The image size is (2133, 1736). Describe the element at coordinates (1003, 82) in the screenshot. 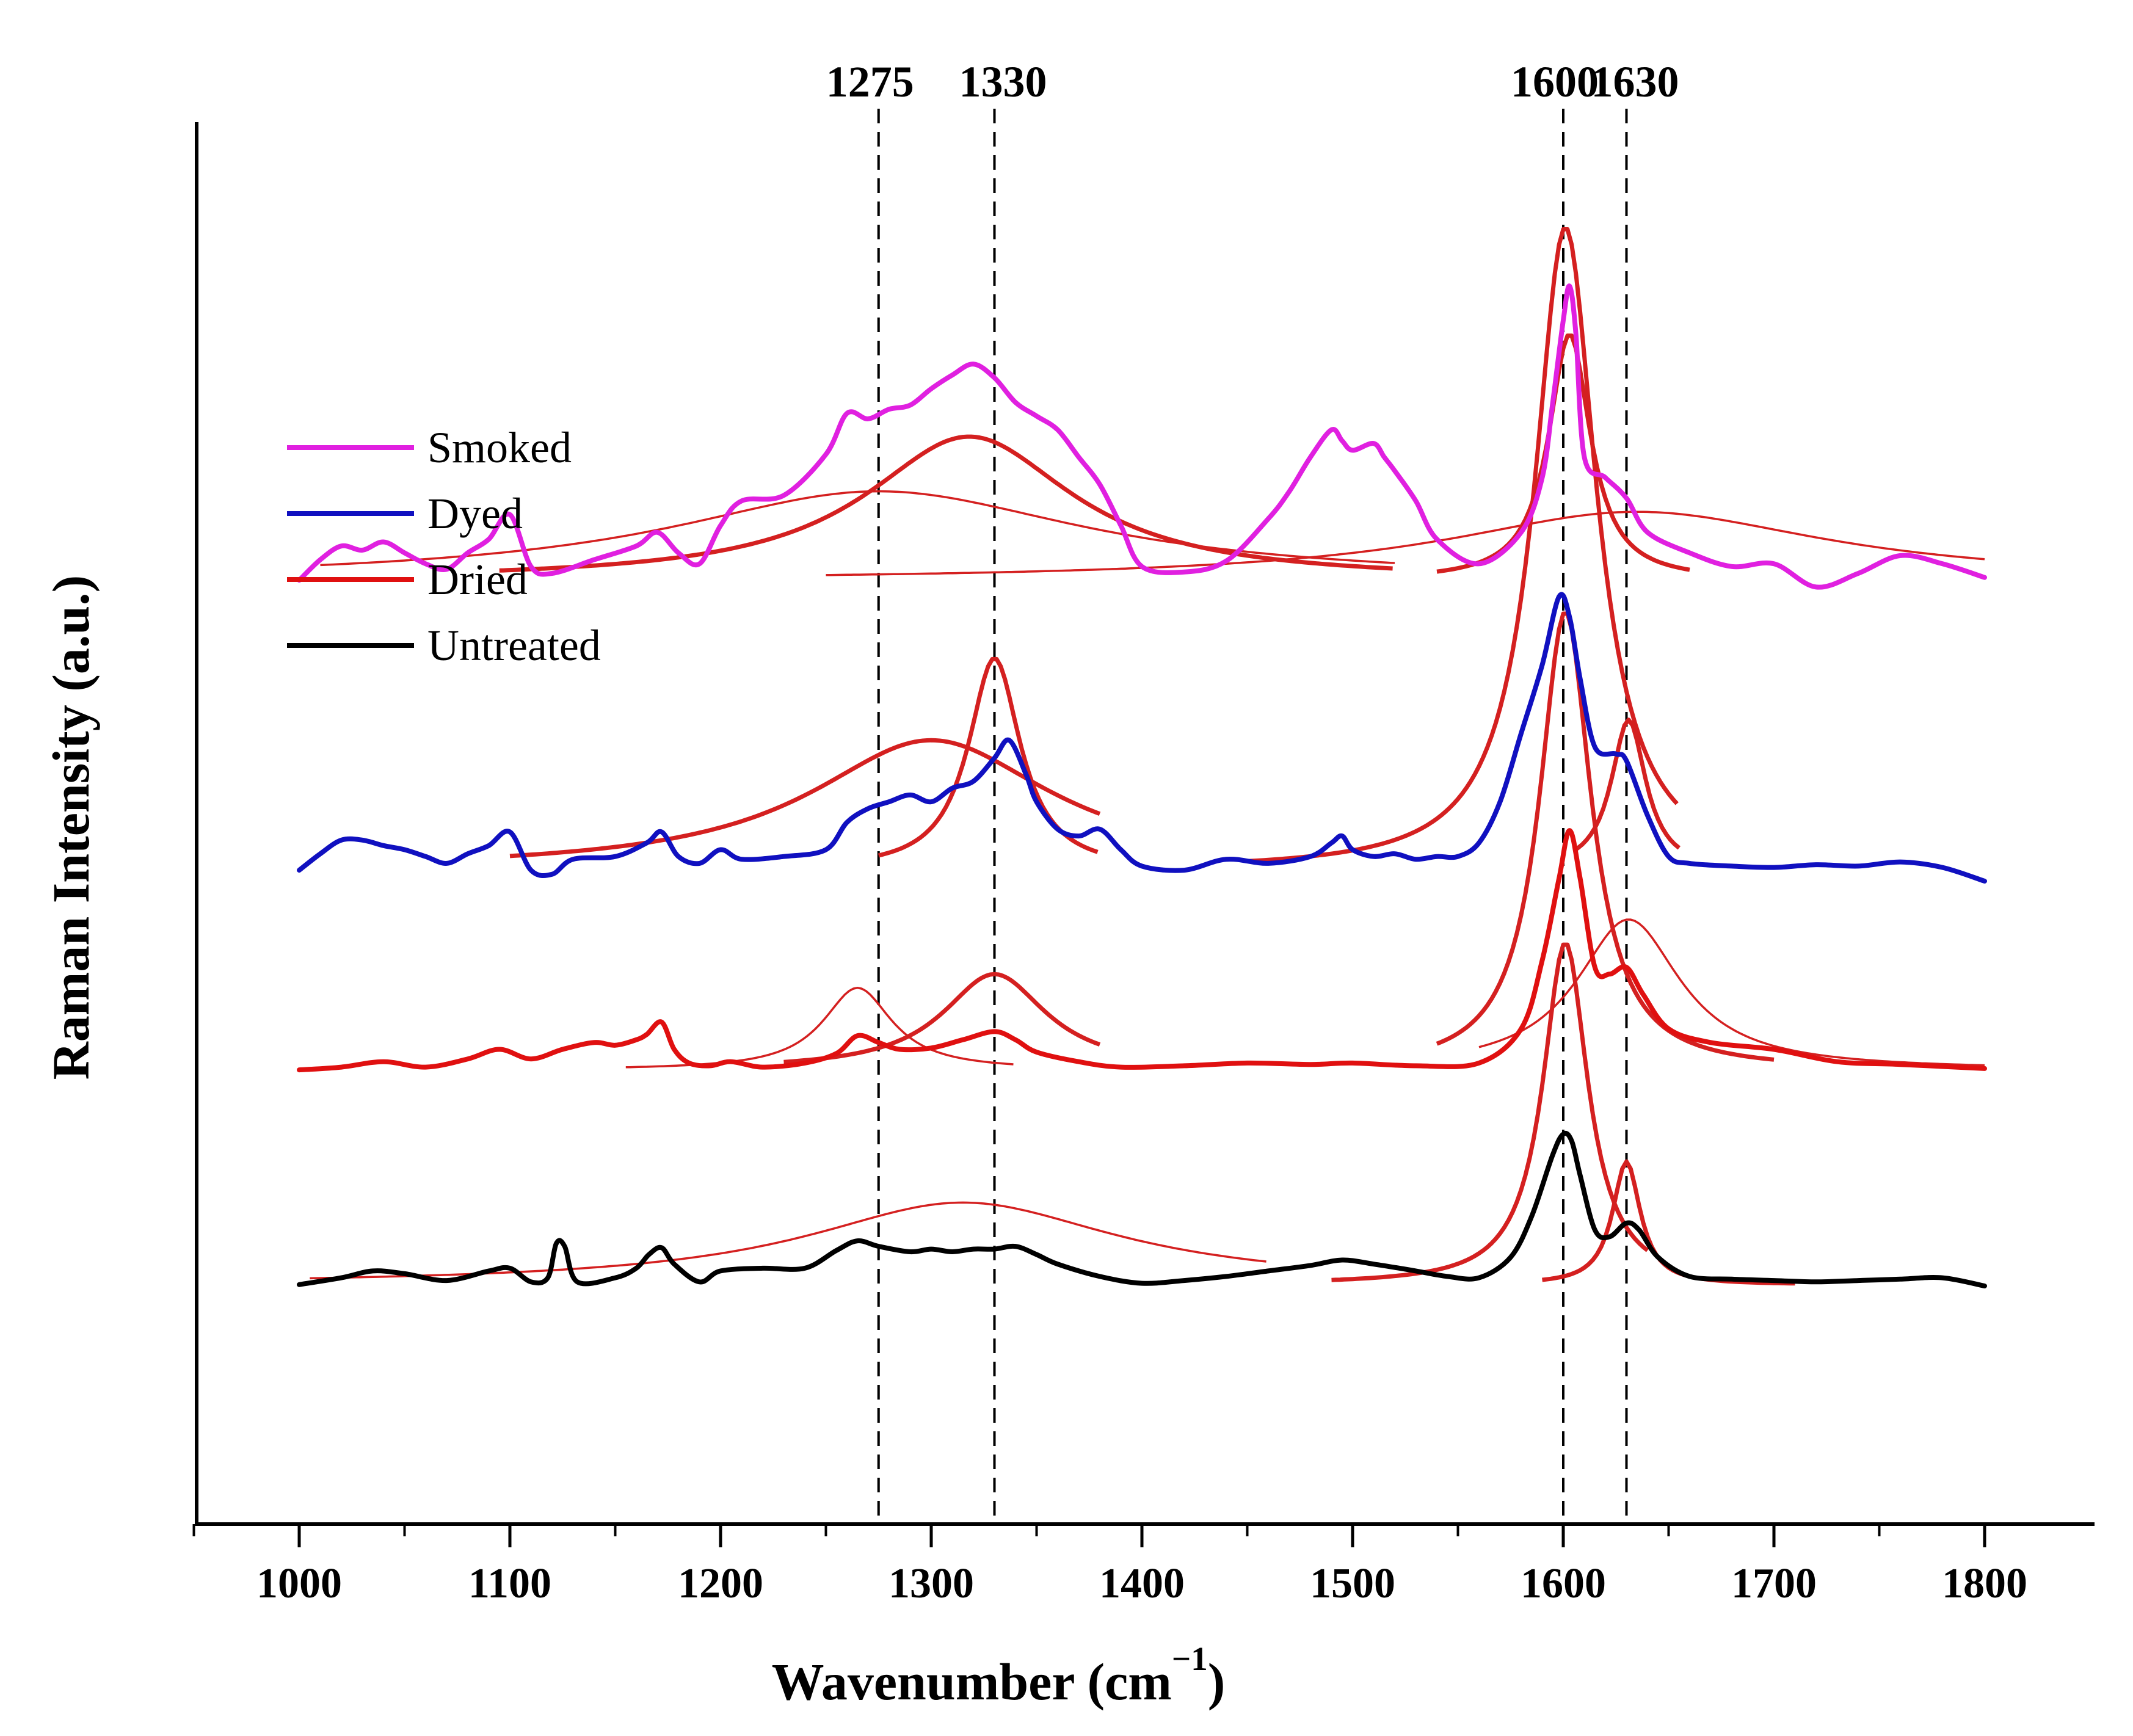

I see `reference-label-1330: 1330` at that location.